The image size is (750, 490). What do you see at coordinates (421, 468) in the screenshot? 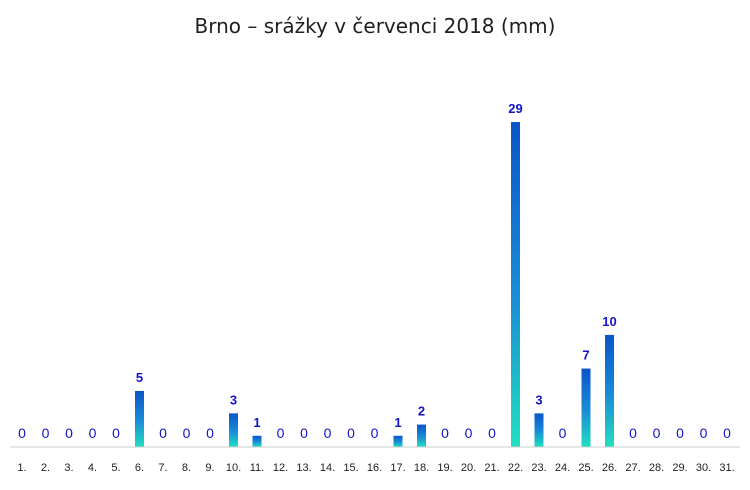
I see `x-tick-label-day-18: 18.` at bounding box center [421, 468].